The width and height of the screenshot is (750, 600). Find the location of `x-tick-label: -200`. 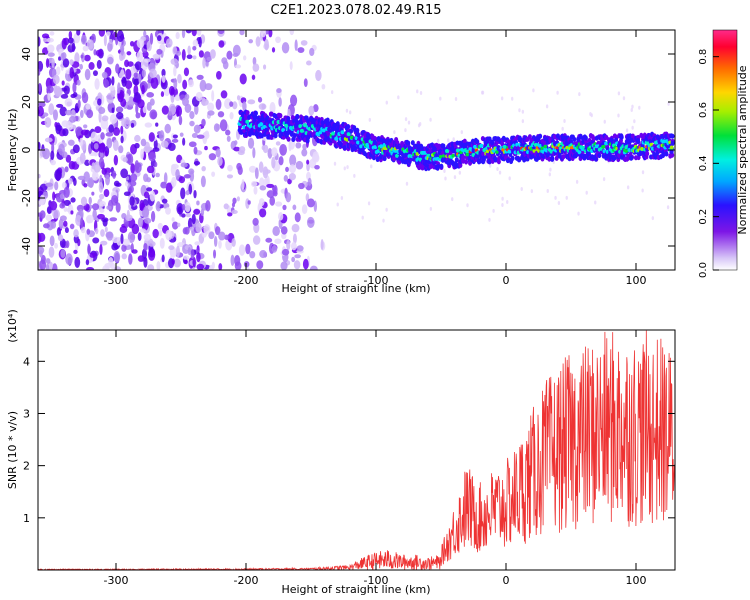

x-tick-label: -200 is located at coordinates (246, 580).